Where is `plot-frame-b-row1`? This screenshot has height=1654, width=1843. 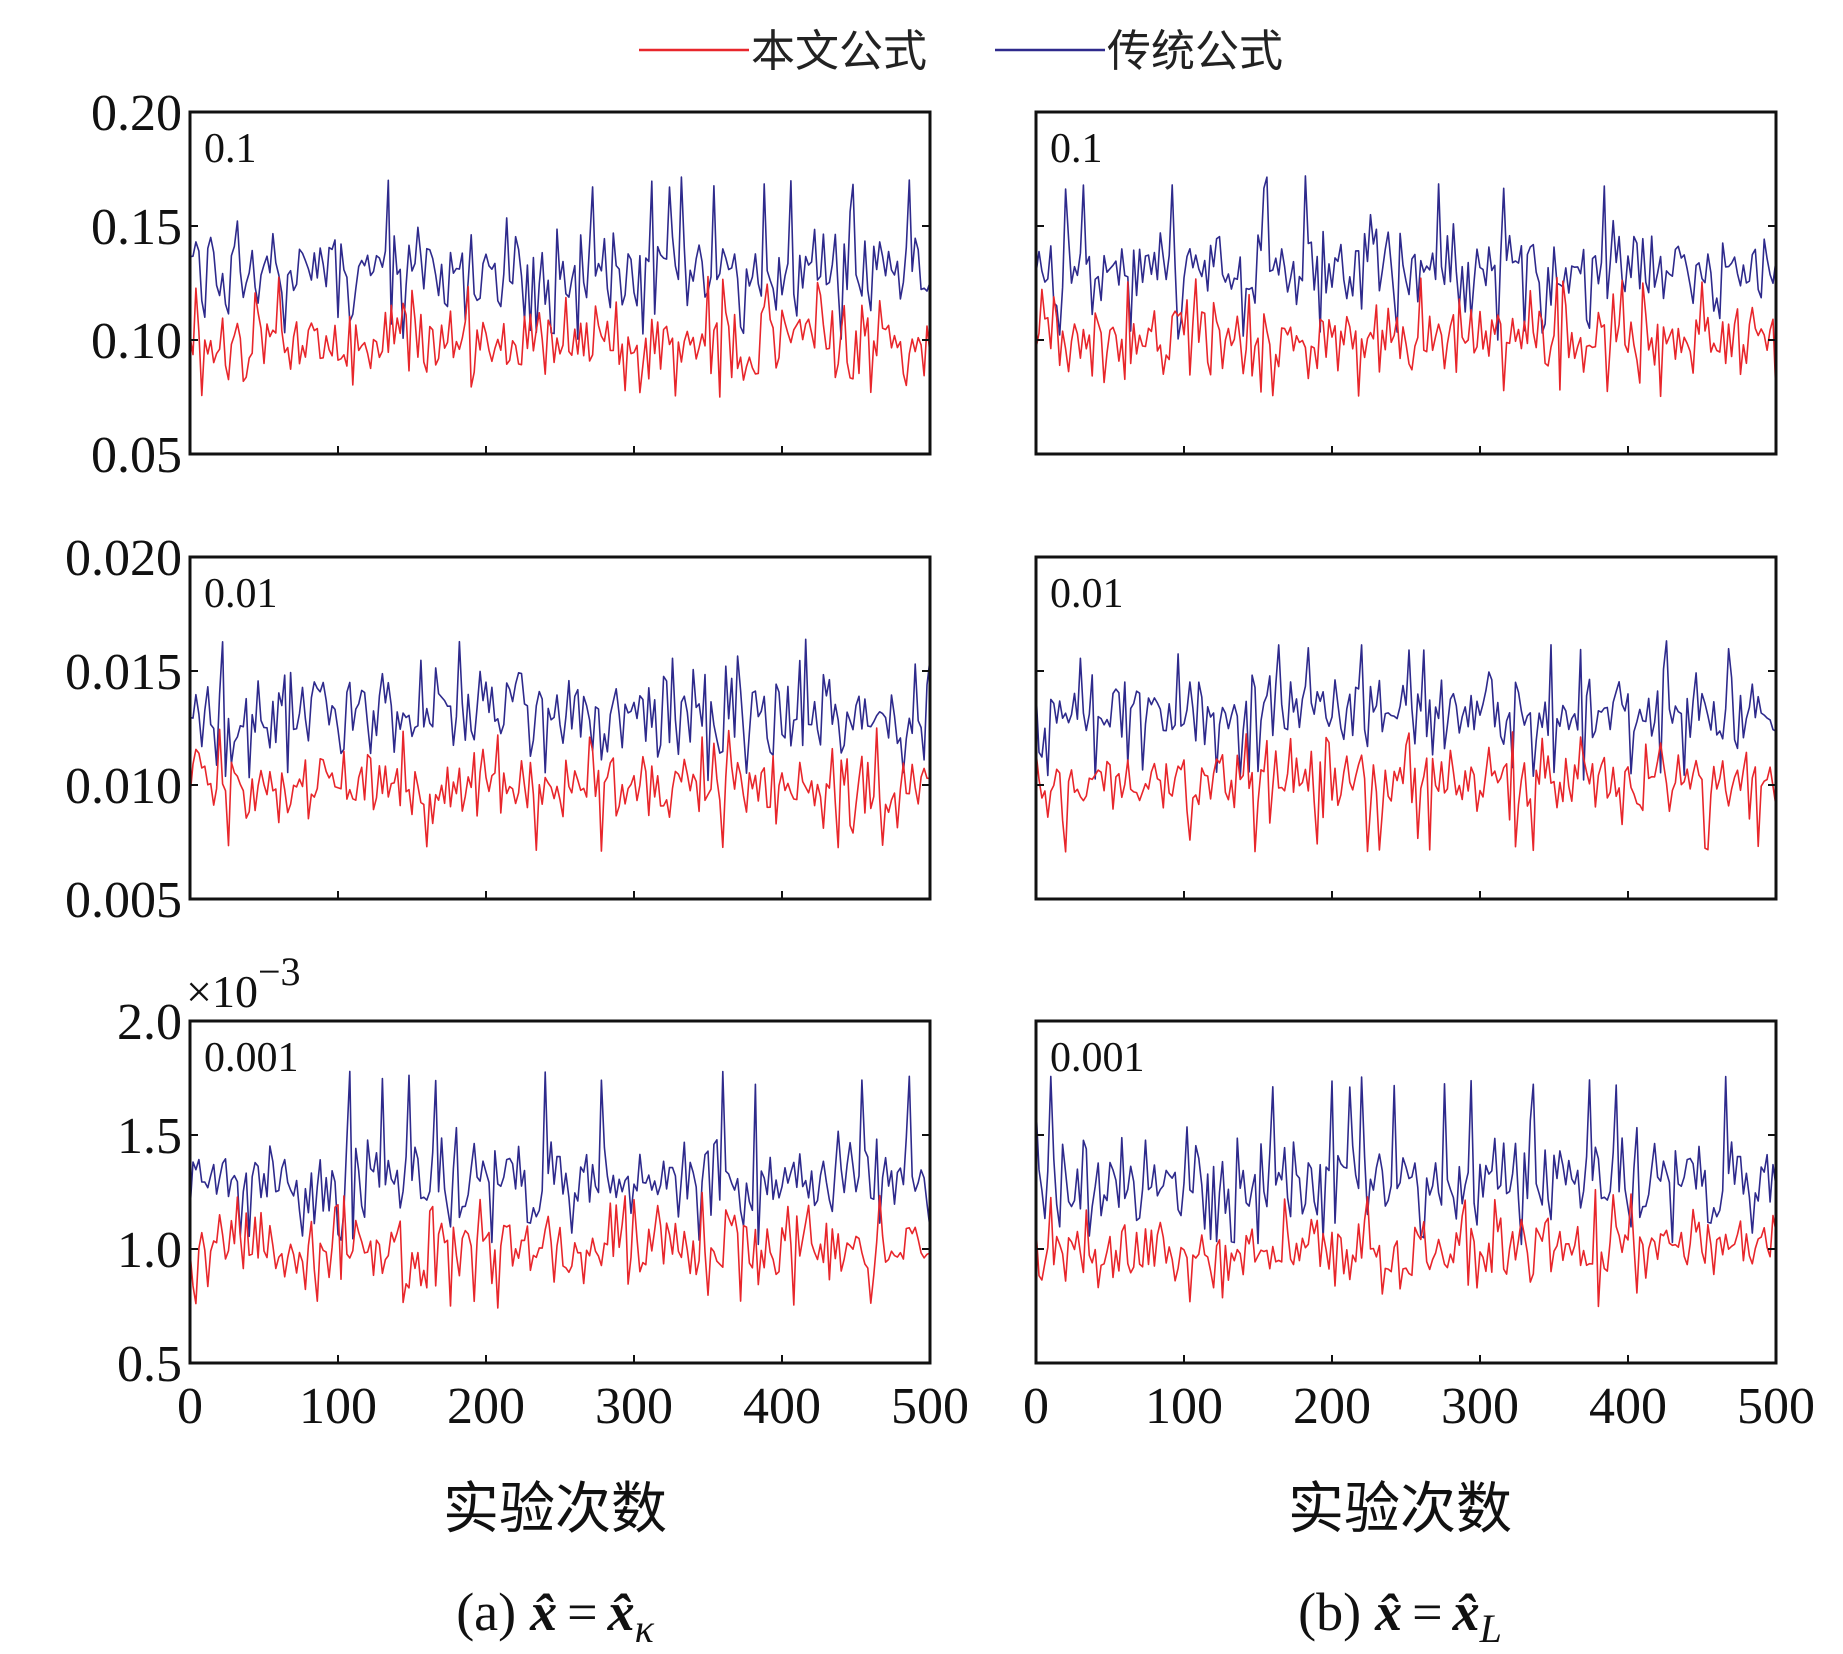 plot-frame-b-row1 is located at coordinates (1406, 283).